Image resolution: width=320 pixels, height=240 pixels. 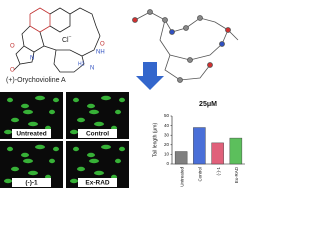 I want to click on y-tick-label: 0, so click(x=167, y=163).